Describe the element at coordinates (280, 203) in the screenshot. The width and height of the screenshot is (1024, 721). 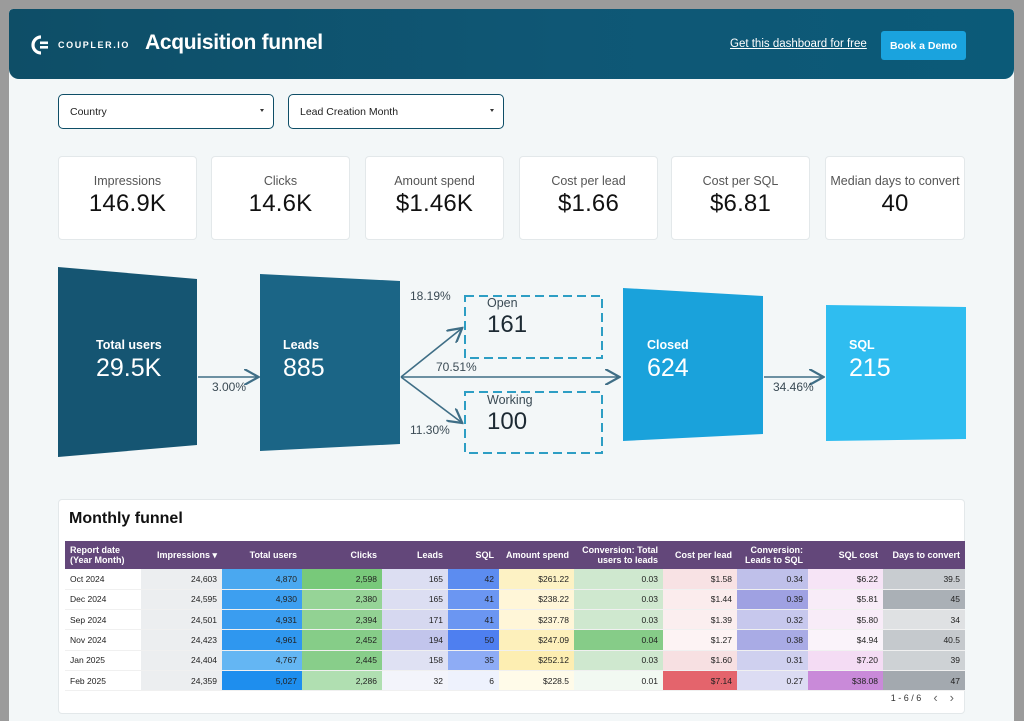
I see `kpi-value: 14.6K` at that location.